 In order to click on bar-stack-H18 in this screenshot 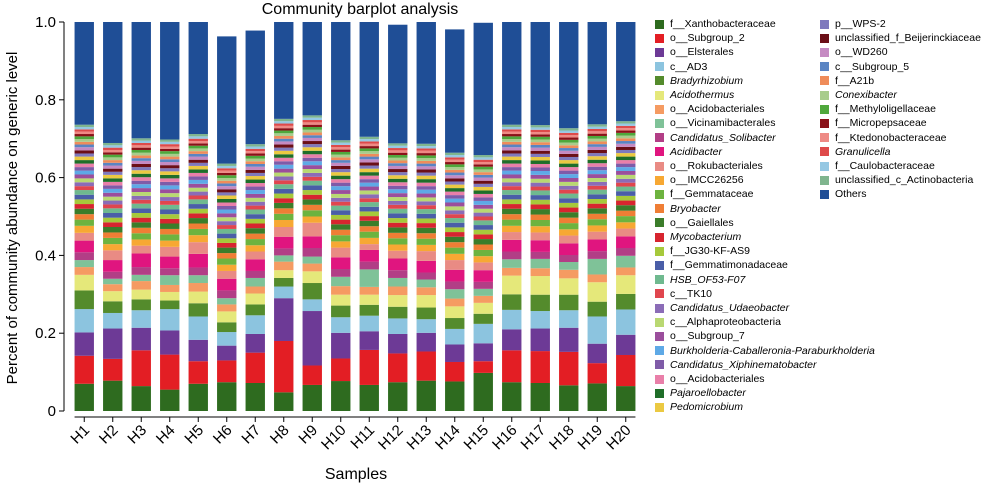, I will do `click(569, 216)`.